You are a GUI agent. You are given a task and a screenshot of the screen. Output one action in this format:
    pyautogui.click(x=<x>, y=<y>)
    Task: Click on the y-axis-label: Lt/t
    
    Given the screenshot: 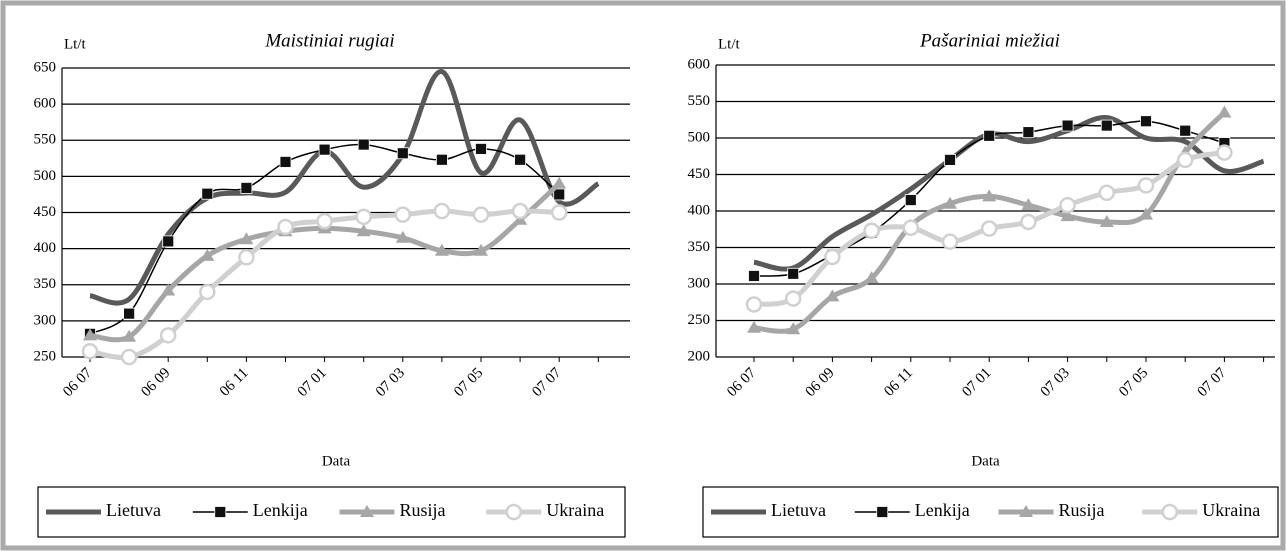 What is the action you would take?
    pyautogui.click(x=729, y=44)
    